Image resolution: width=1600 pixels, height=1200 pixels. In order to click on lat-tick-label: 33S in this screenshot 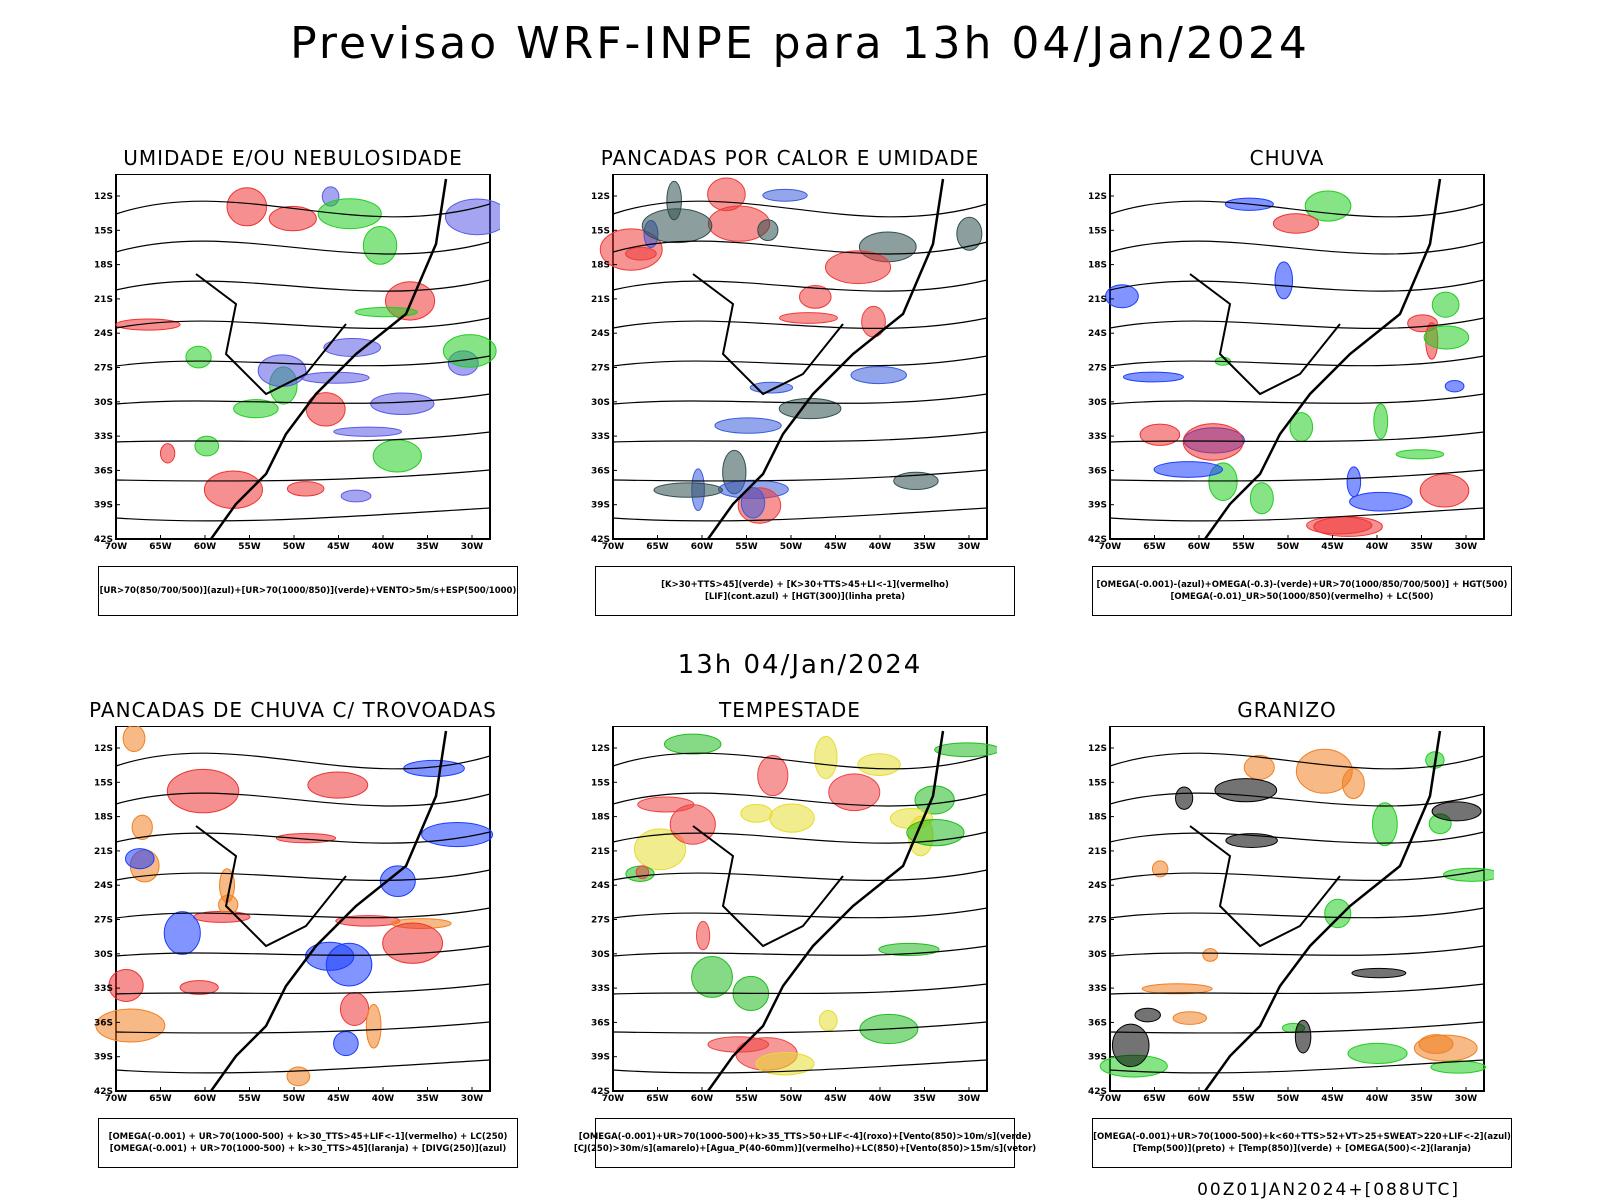, I will do `click(1097, 437)`.